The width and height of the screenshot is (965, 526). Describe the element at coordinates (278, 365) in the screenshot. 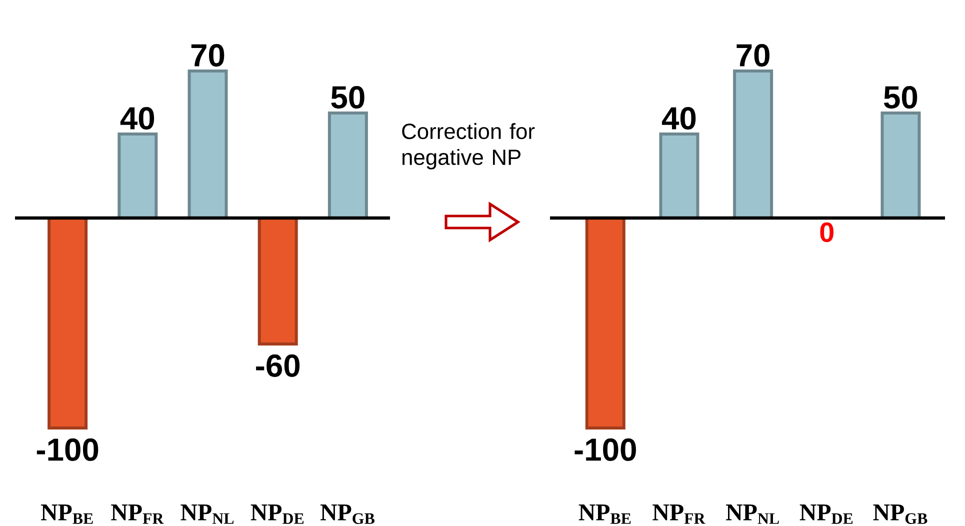

I see `data-label: -60` at that location.